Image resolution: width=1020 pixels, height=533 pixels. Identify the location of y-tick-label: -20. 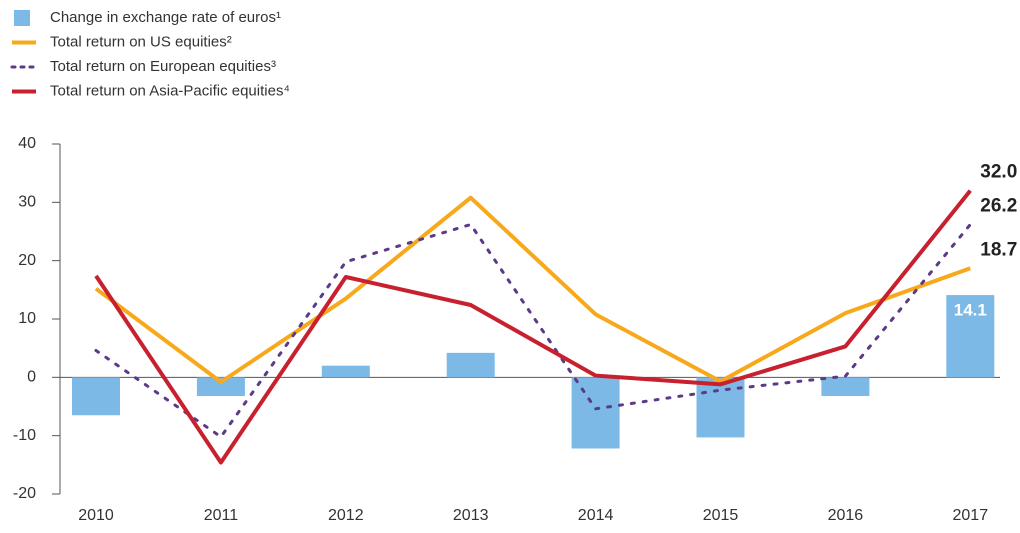
(24, 493).